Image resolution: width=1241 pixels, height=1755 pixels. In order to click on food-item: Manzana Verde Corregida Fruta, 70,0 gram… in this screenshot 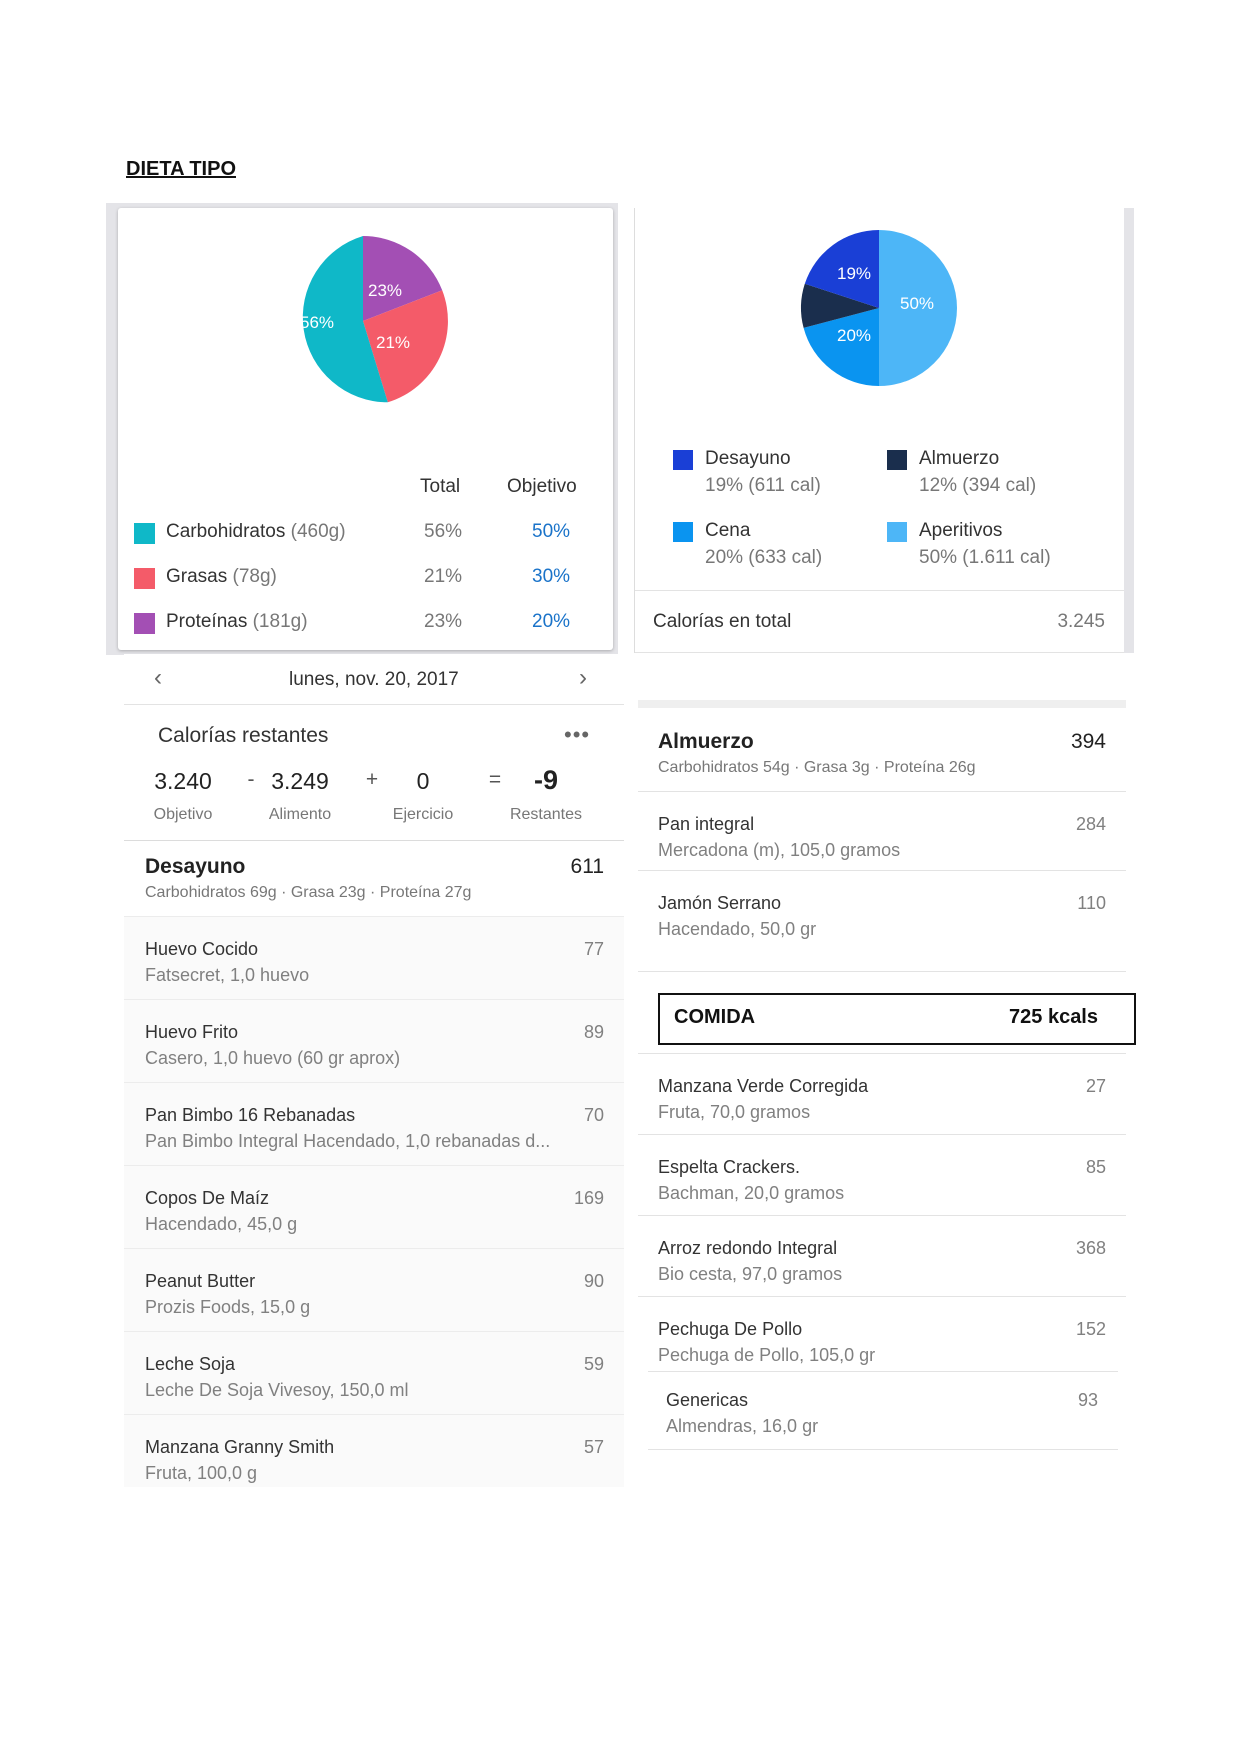, I will do `click(882, 1094)`.